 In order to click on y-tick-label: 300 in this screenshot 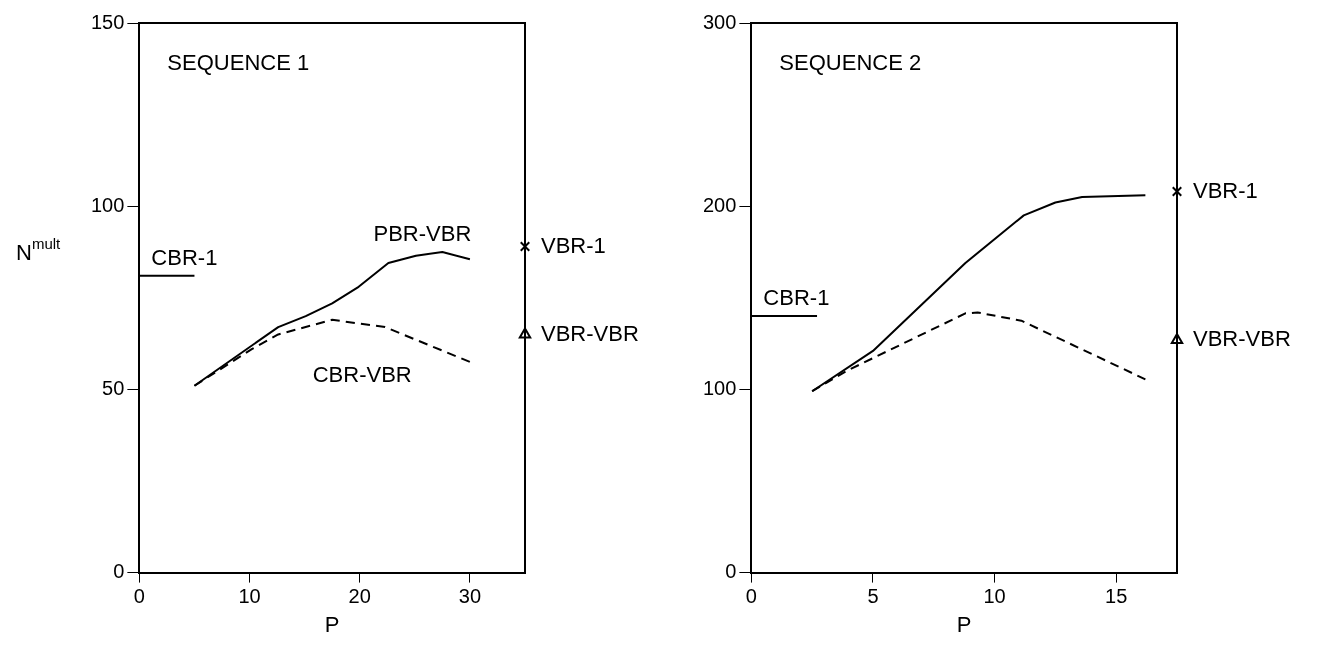, I will do `click(719, 21)`.